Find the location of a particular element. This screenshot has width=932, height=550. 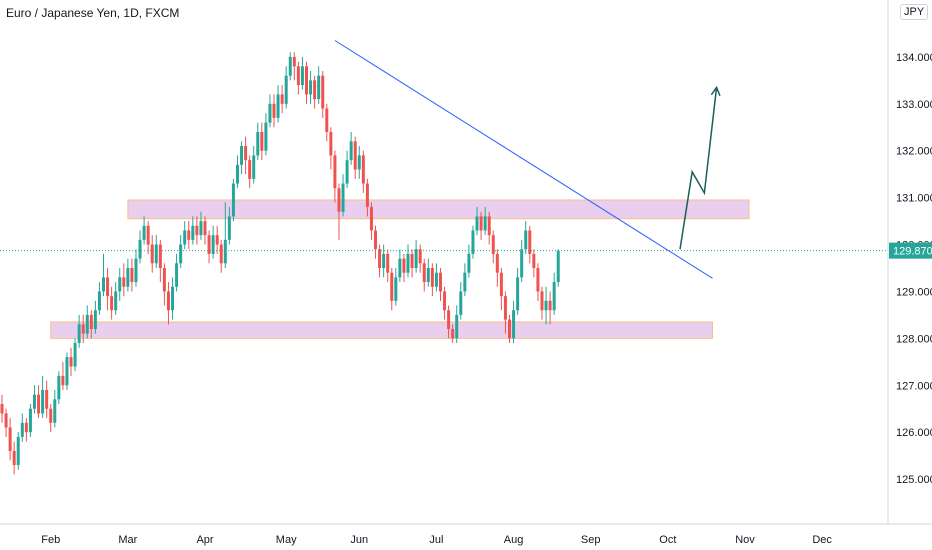

last-price-badge is located at coordinates (910, 250).